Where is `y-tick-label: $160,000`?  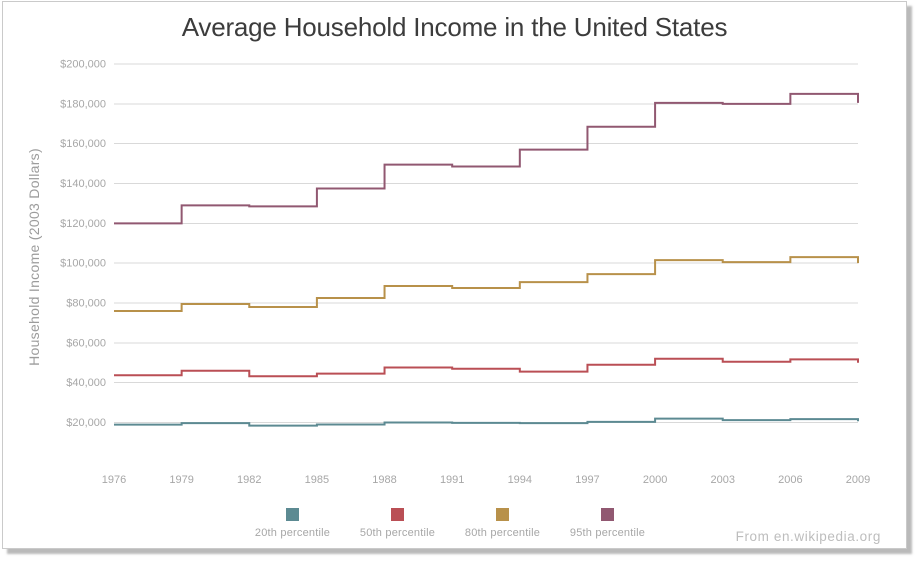
y-tick-label: $160,000 is located at coordinates (83, 144).